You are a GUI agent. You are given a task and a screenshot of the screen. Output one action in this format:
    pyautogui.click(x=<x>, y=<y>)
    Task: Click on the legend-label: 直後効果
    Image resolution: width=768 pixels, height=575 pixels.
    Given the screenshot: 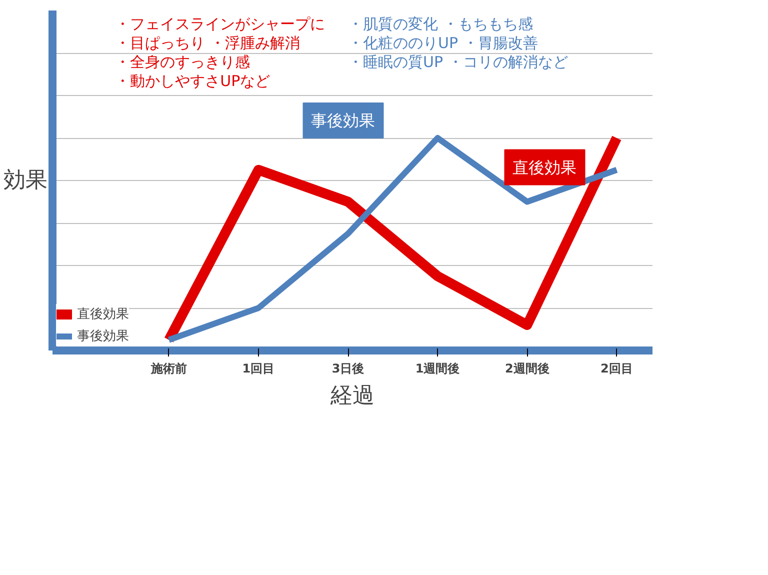 What is the action you would take?
    pyautogui.click(x=103, y=314)
    